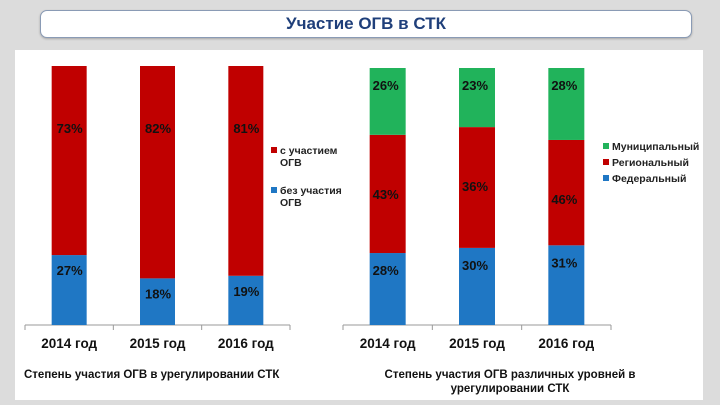  What do you see at coordinates (606, 162) in the screenshot?
I see `legend-marker-региональный` at bounding box center [606, 162].